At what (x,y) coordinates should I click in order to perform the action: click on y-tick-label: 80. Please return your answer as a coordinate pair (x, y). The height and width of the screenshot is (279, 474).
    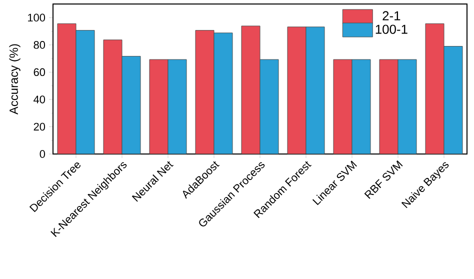
    Looking at the image, I should click on (40, 45).